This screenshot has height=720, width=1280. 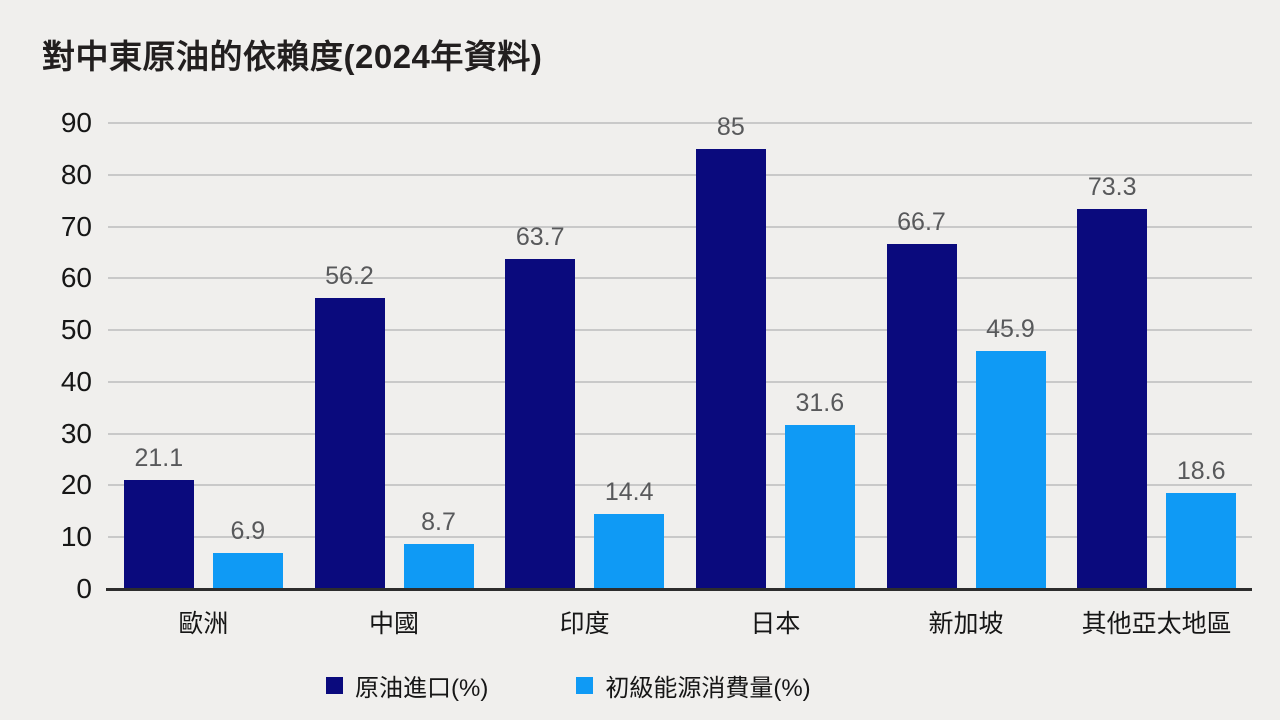 I want to click on x-category-label-5: 其他亞太地區, so click(x=1156, y=624).